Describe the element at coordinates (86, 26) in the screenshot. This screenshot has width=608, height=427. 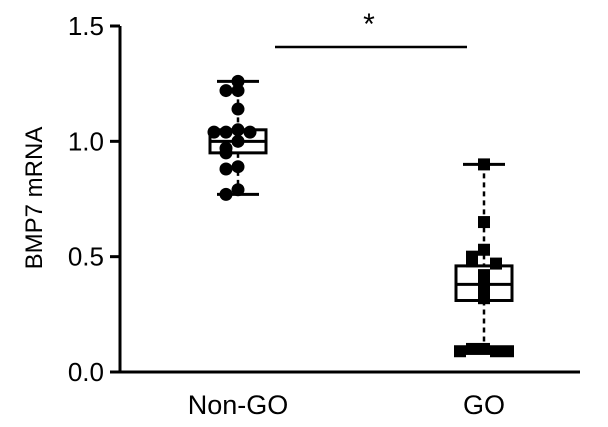
I see `y-tick-label: 1.5` at that location.